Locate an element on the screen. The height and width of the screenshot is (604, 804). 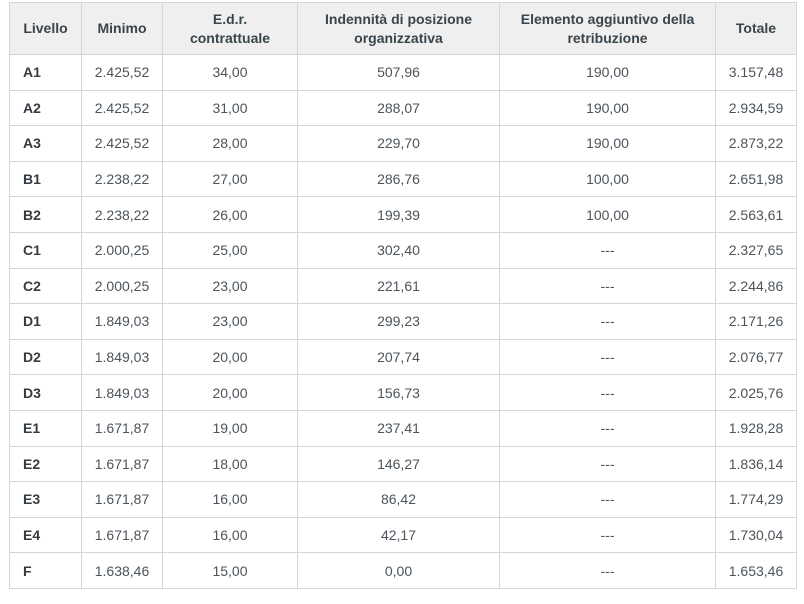
table-row: E4 1.671,87 16,00 42,17 --- 1.730,04 is located at coordinates (403, 535).